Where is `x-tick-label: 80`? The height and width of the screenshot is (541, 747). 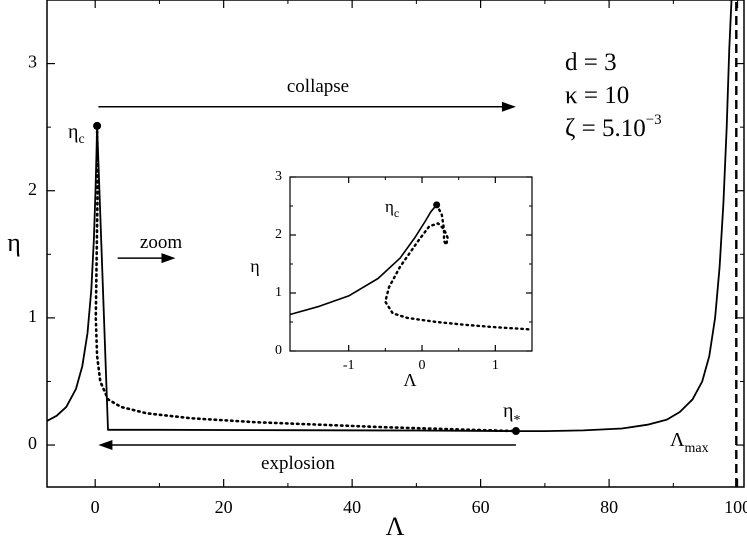
x-tick-label: 80 is located at coordinates (609, 507).